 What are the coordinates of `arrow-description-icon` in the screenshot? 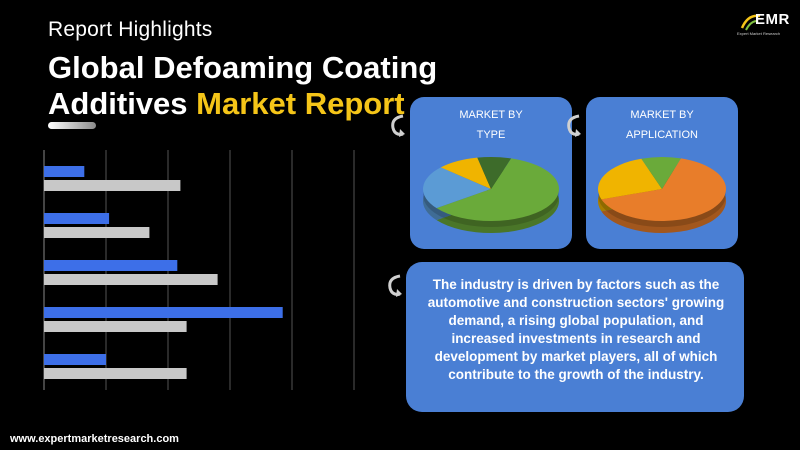 It's located at (395, 285).